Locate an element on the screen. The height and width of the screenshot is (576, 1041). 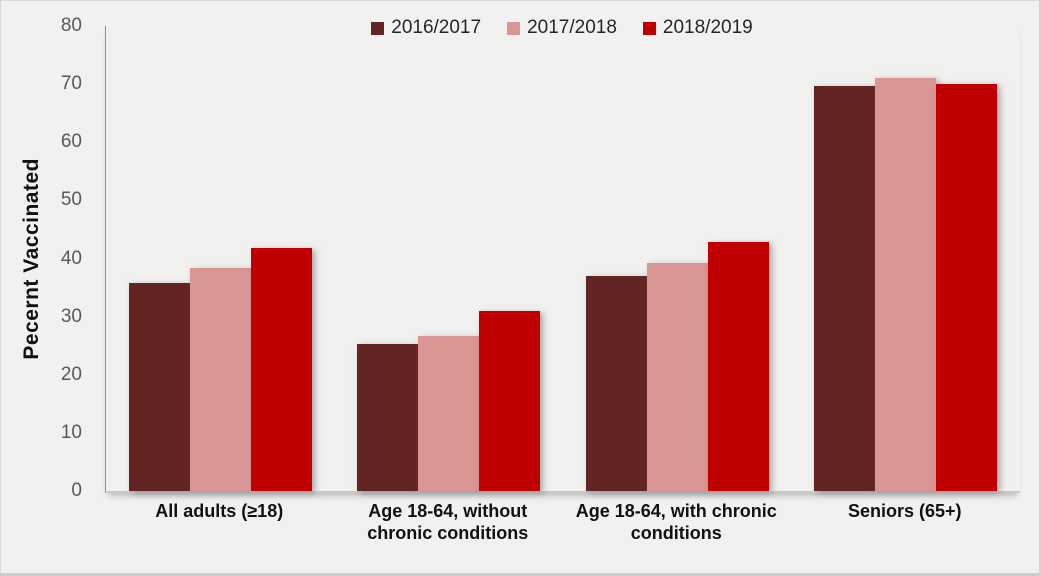
y-tick-label: 10 is located at coordinates (71, 432).